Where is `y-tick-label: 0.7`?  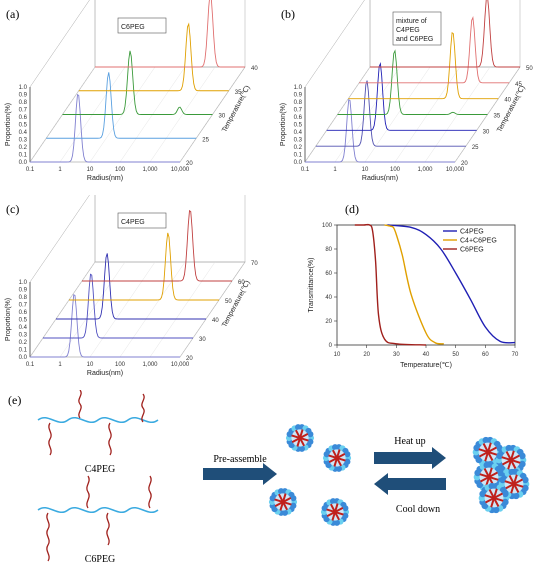 y-tick-label: 0.7 is located at coordinates (23, 111).